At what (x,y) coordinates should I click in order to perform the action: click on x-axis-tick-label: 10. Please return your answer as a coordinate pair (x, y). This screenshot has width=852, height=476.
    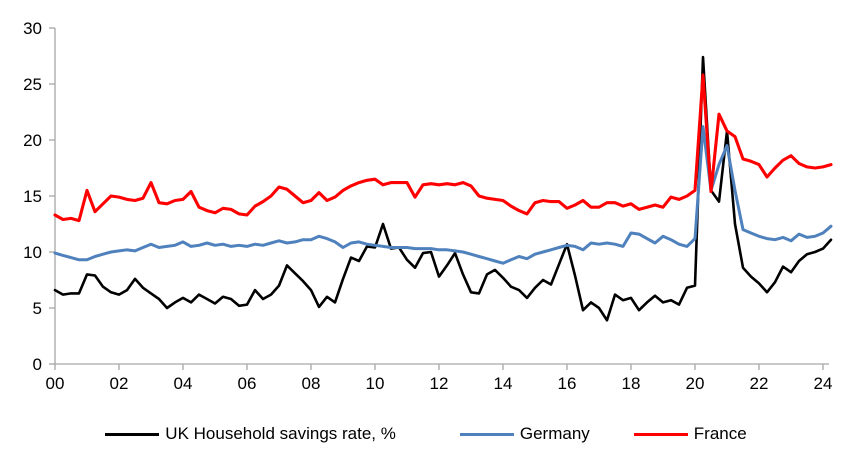
    Looking at the image, I should click on (375, 383).